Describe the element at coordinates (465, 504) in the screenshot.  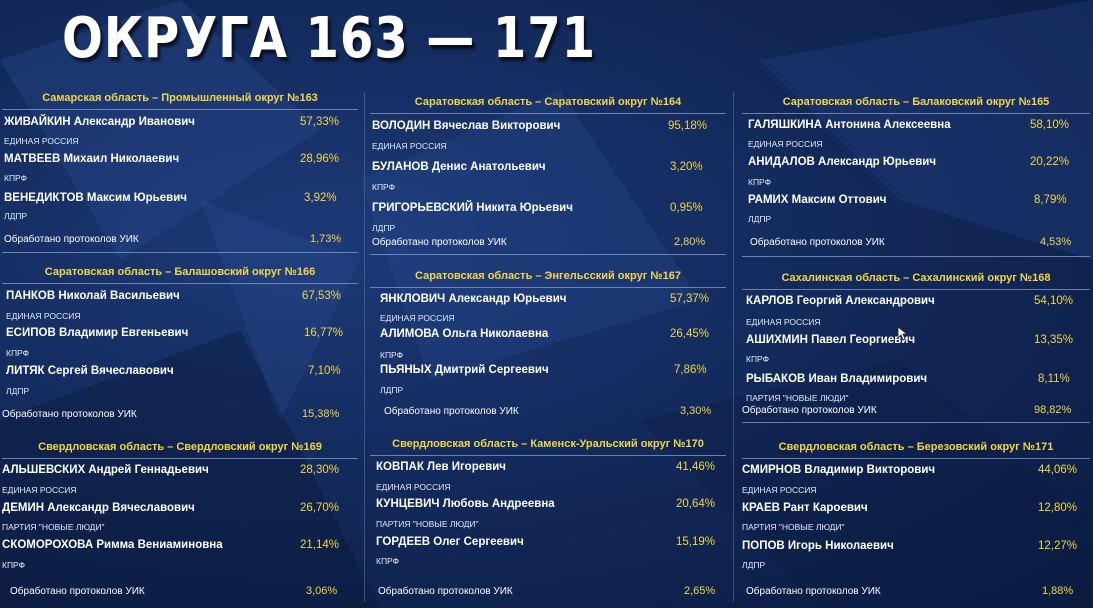
I see `candidate-name: КУНЦЕВИЧ Любовь Андреевна` at that location.